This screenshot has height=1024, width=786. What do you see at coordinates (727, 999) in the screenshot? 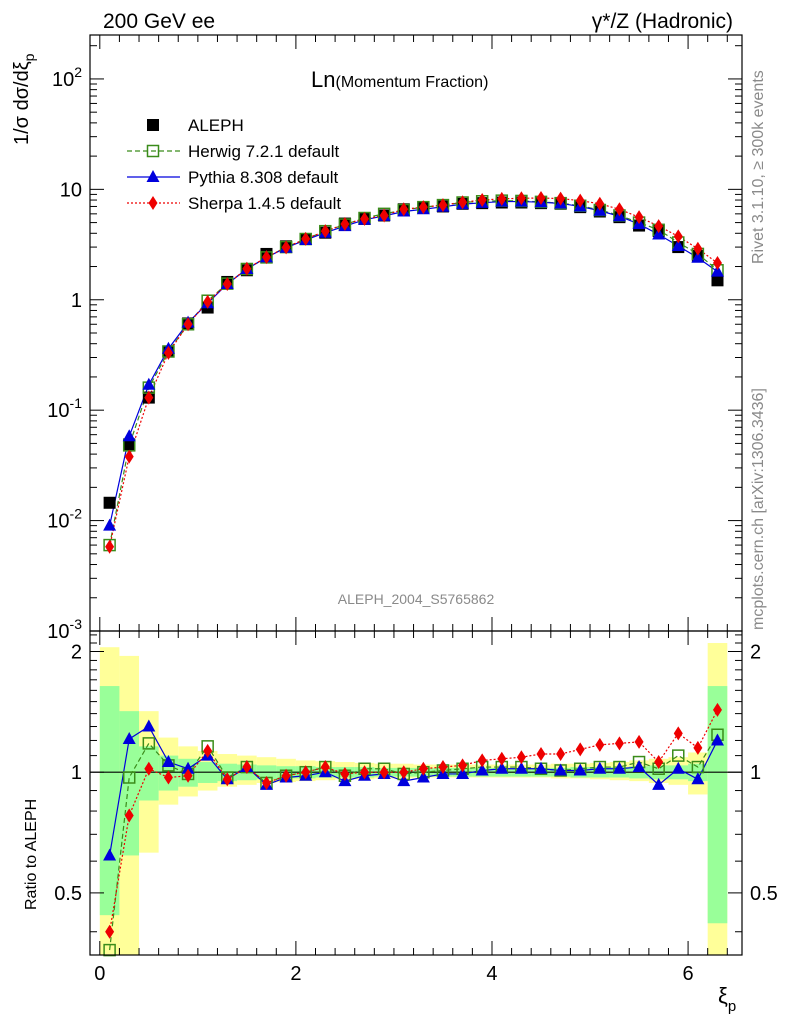
I see `x-axis-title: ξp` at bounding box center [727, 999].